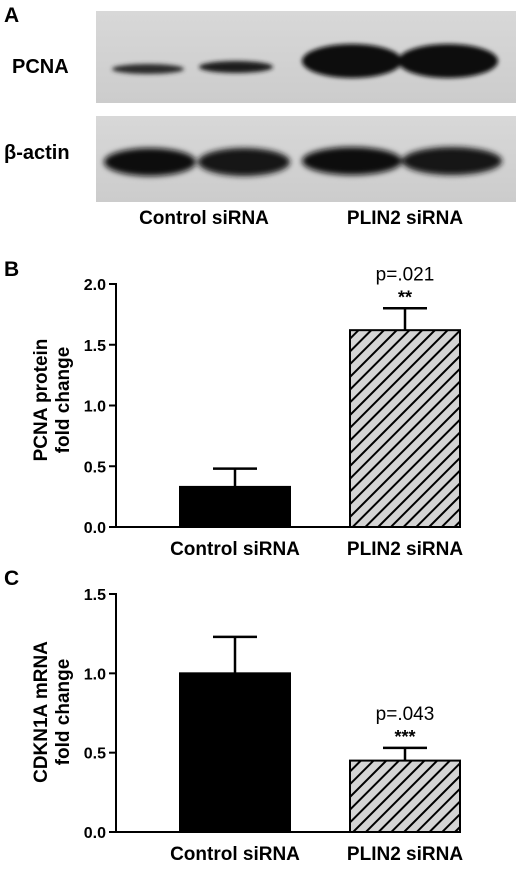 The image size is (520, 869). I want to click on actin-bands, so click(303, 161).